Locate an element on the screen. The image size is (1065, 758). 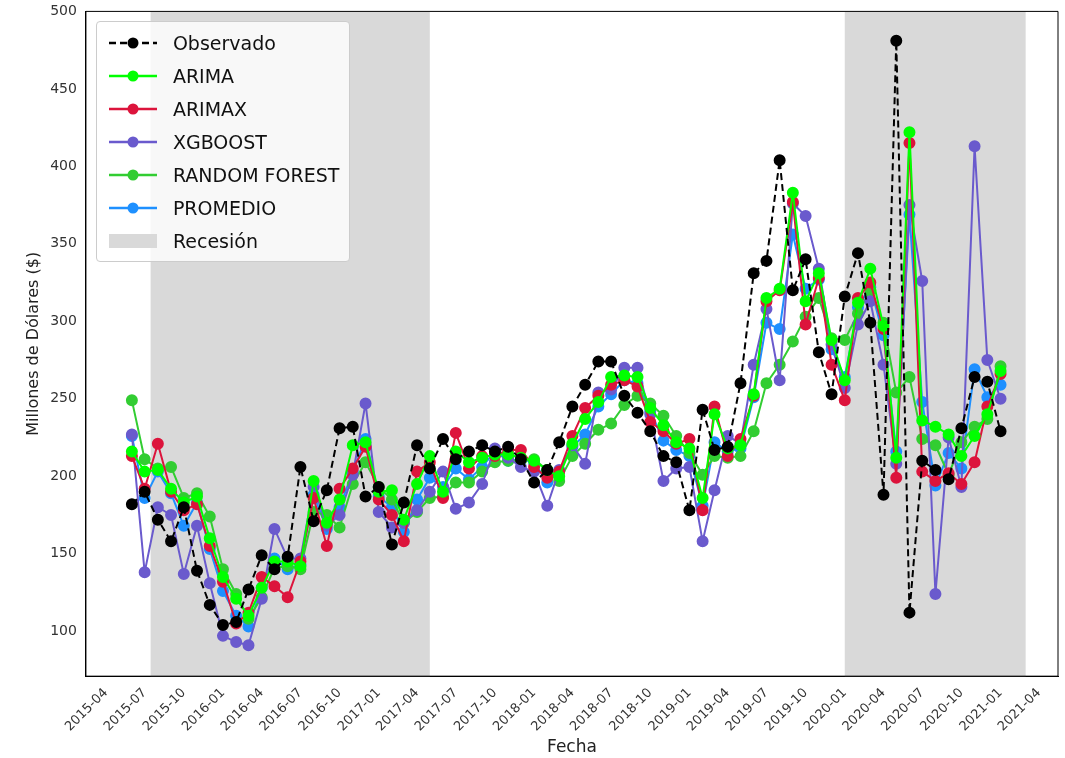
y-tick-label: 400 is located at coordinates (63, 165).